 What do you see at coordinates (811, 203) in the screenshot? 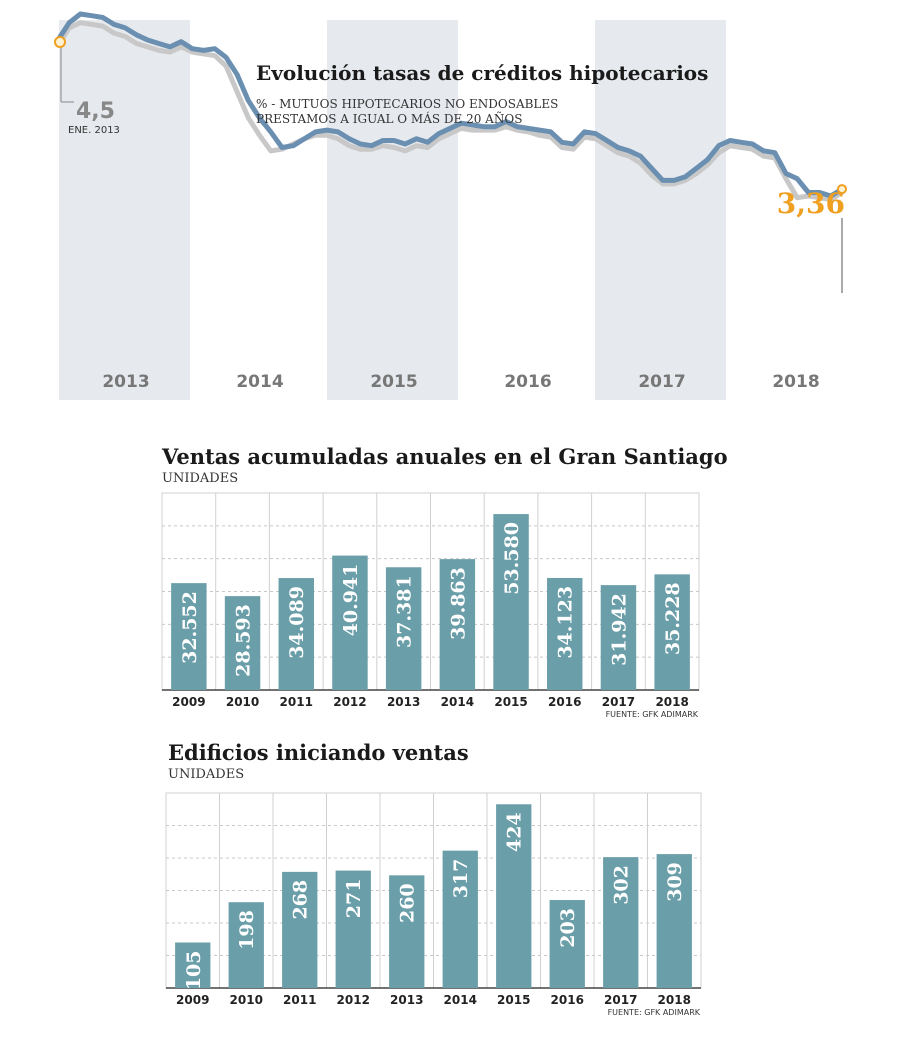
I see `end-value-label: 3,36` at bounding box center [811, 203].